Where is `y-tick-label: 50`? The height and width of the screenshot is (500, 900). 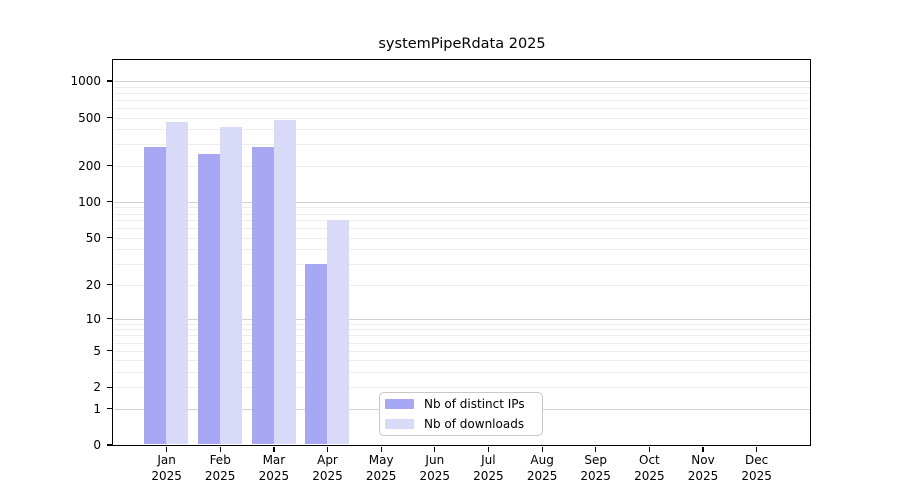 y-tick-label: 50 is located at coordinates (93, 237).